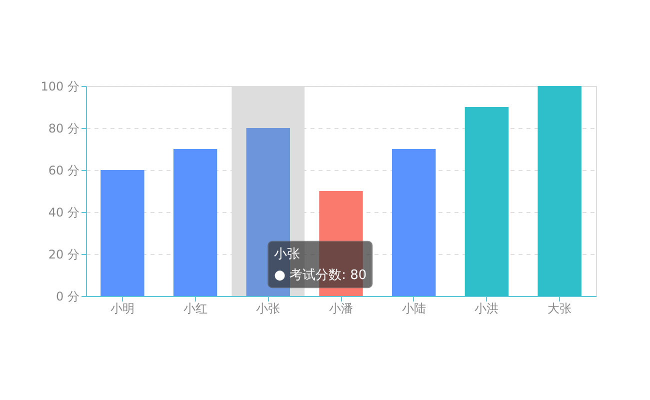 This screenshot has width=650, height=400. What do you see at coordinates (64, 129) in the screenshot?
I see `y-tick-label: 80 分` at bounding box center [64, 129].